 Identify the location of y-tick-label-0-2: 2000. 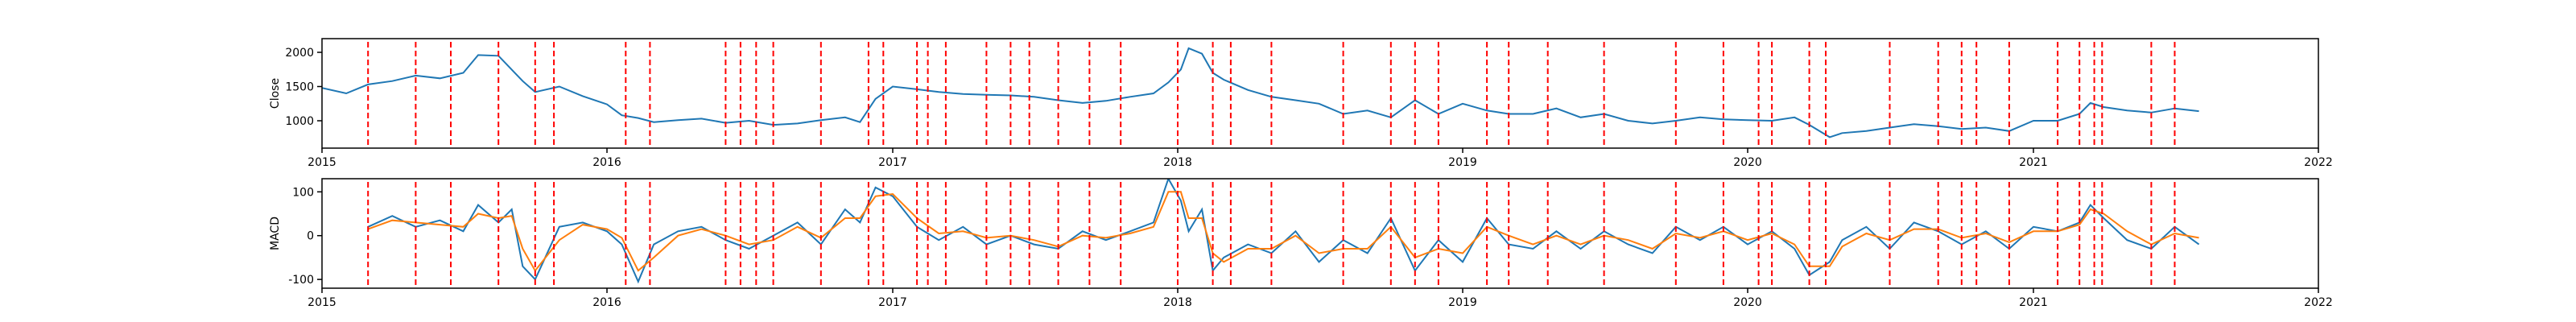
(299, 53).